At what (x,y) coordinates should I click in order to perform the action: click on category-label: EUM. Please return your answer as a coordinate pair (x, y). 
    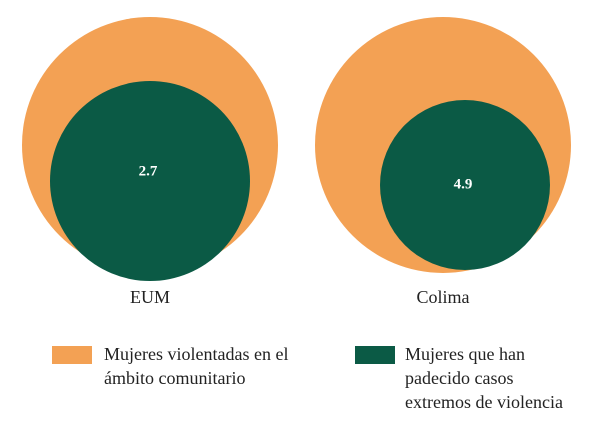
    Looking at the image, I should click on (150, 297).